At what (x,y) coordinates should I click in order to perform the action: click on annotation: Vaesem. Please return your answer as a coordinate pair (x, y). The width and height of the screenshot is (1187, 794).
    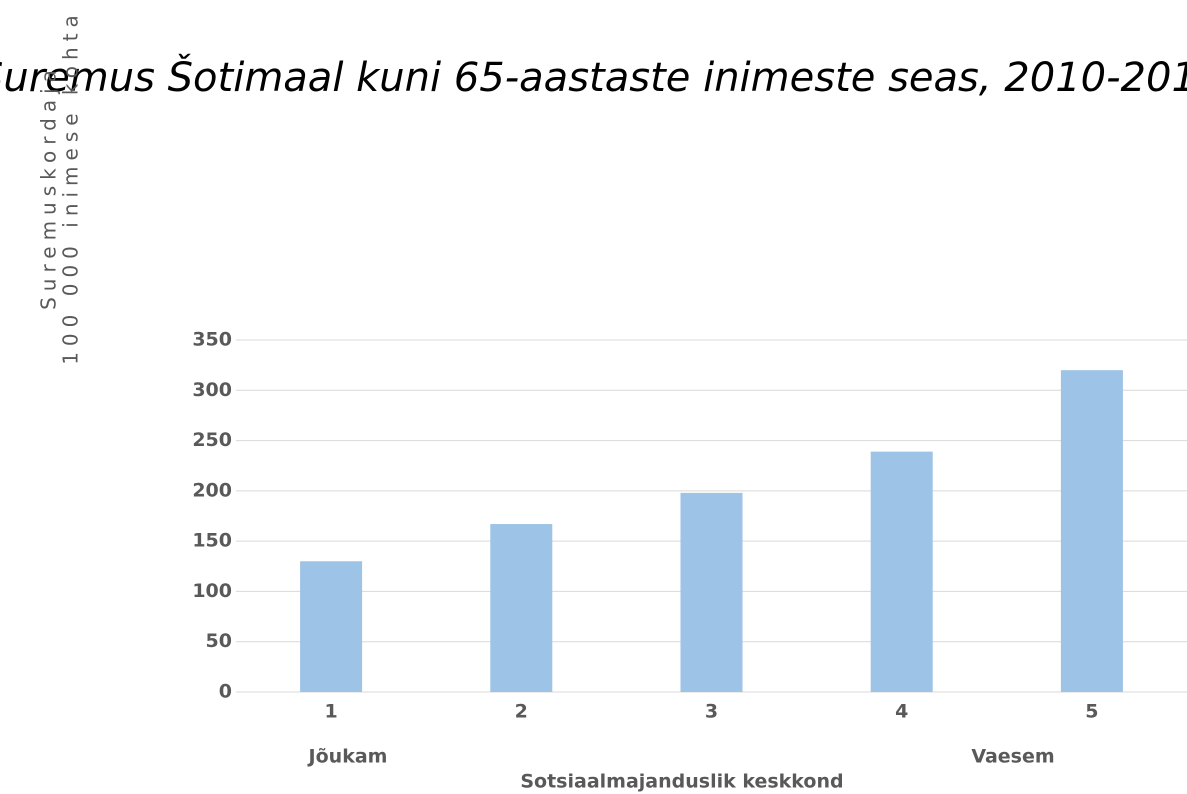
    Looking at the image, I should click on (1012, 757).